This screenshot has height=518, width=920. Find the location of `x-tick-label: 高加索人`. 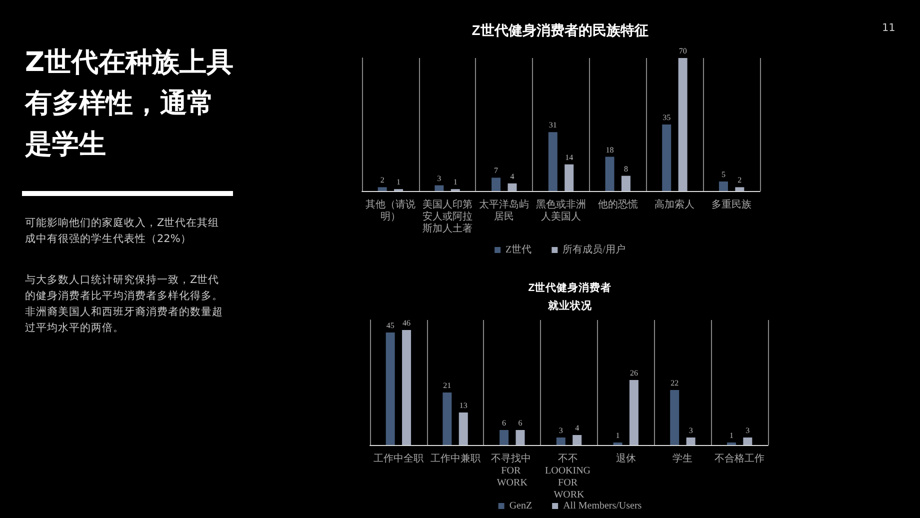

x-tick-label: 高加索人 is located at coordinates (674, 204).